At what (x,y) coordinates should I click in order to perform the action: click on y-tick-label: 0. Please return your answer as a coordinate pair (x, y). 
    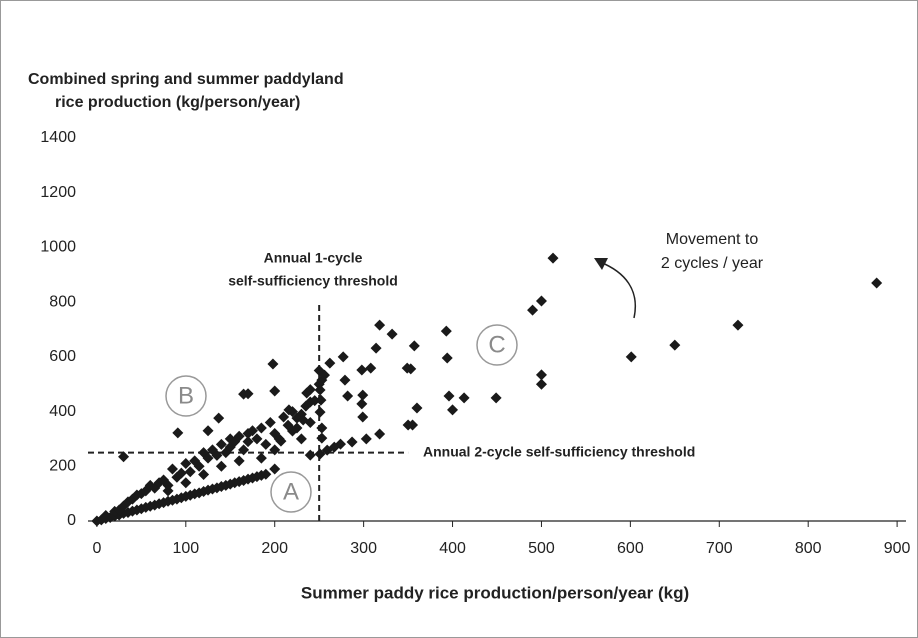
    Looking at the image, I should click on (71, 520).